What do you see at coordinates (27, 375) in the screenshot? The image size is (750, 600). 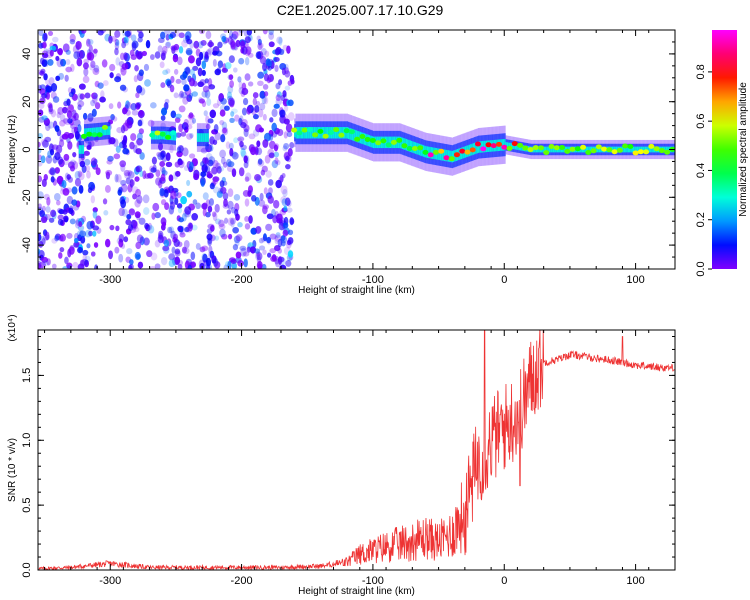 I see `y-tick-label: 1.5` at bounding box center [27, 375].